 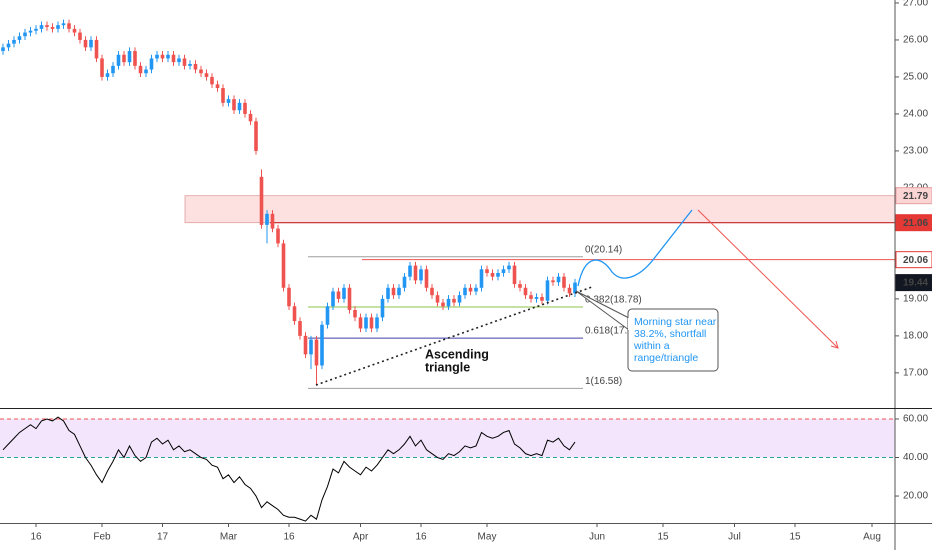 I want to click on pattern-label: triangle, so click(x=447, y=367).